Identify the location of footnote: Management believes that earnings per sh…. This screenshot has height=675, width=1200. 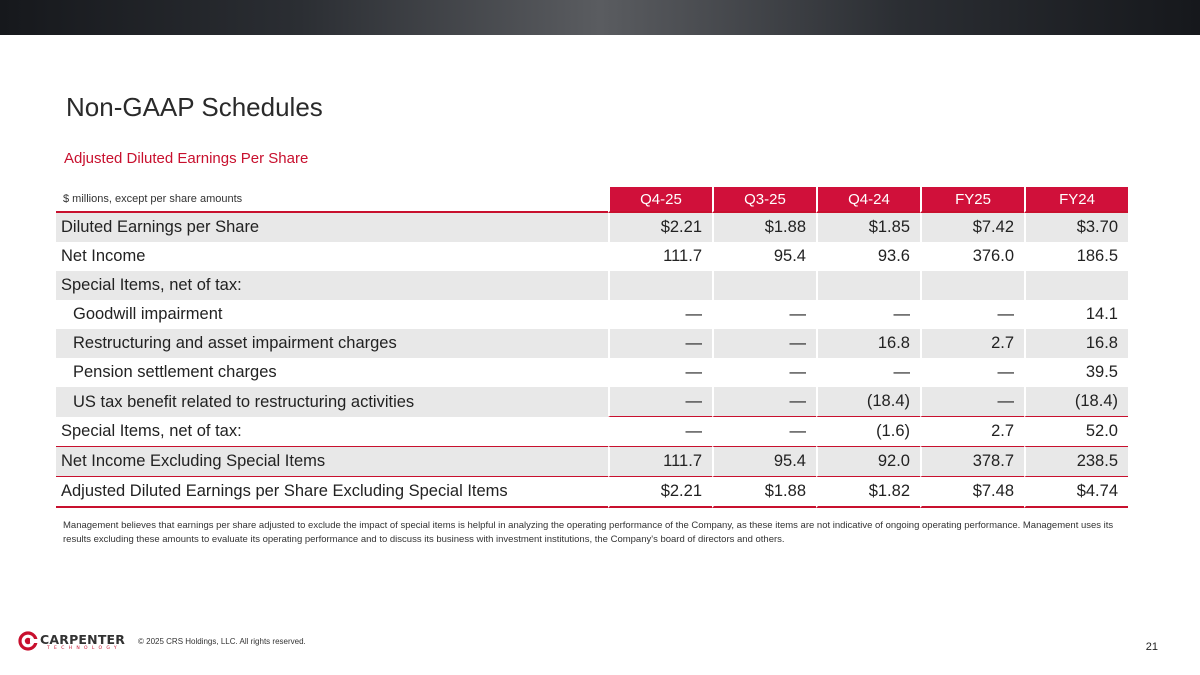
(588, 532).